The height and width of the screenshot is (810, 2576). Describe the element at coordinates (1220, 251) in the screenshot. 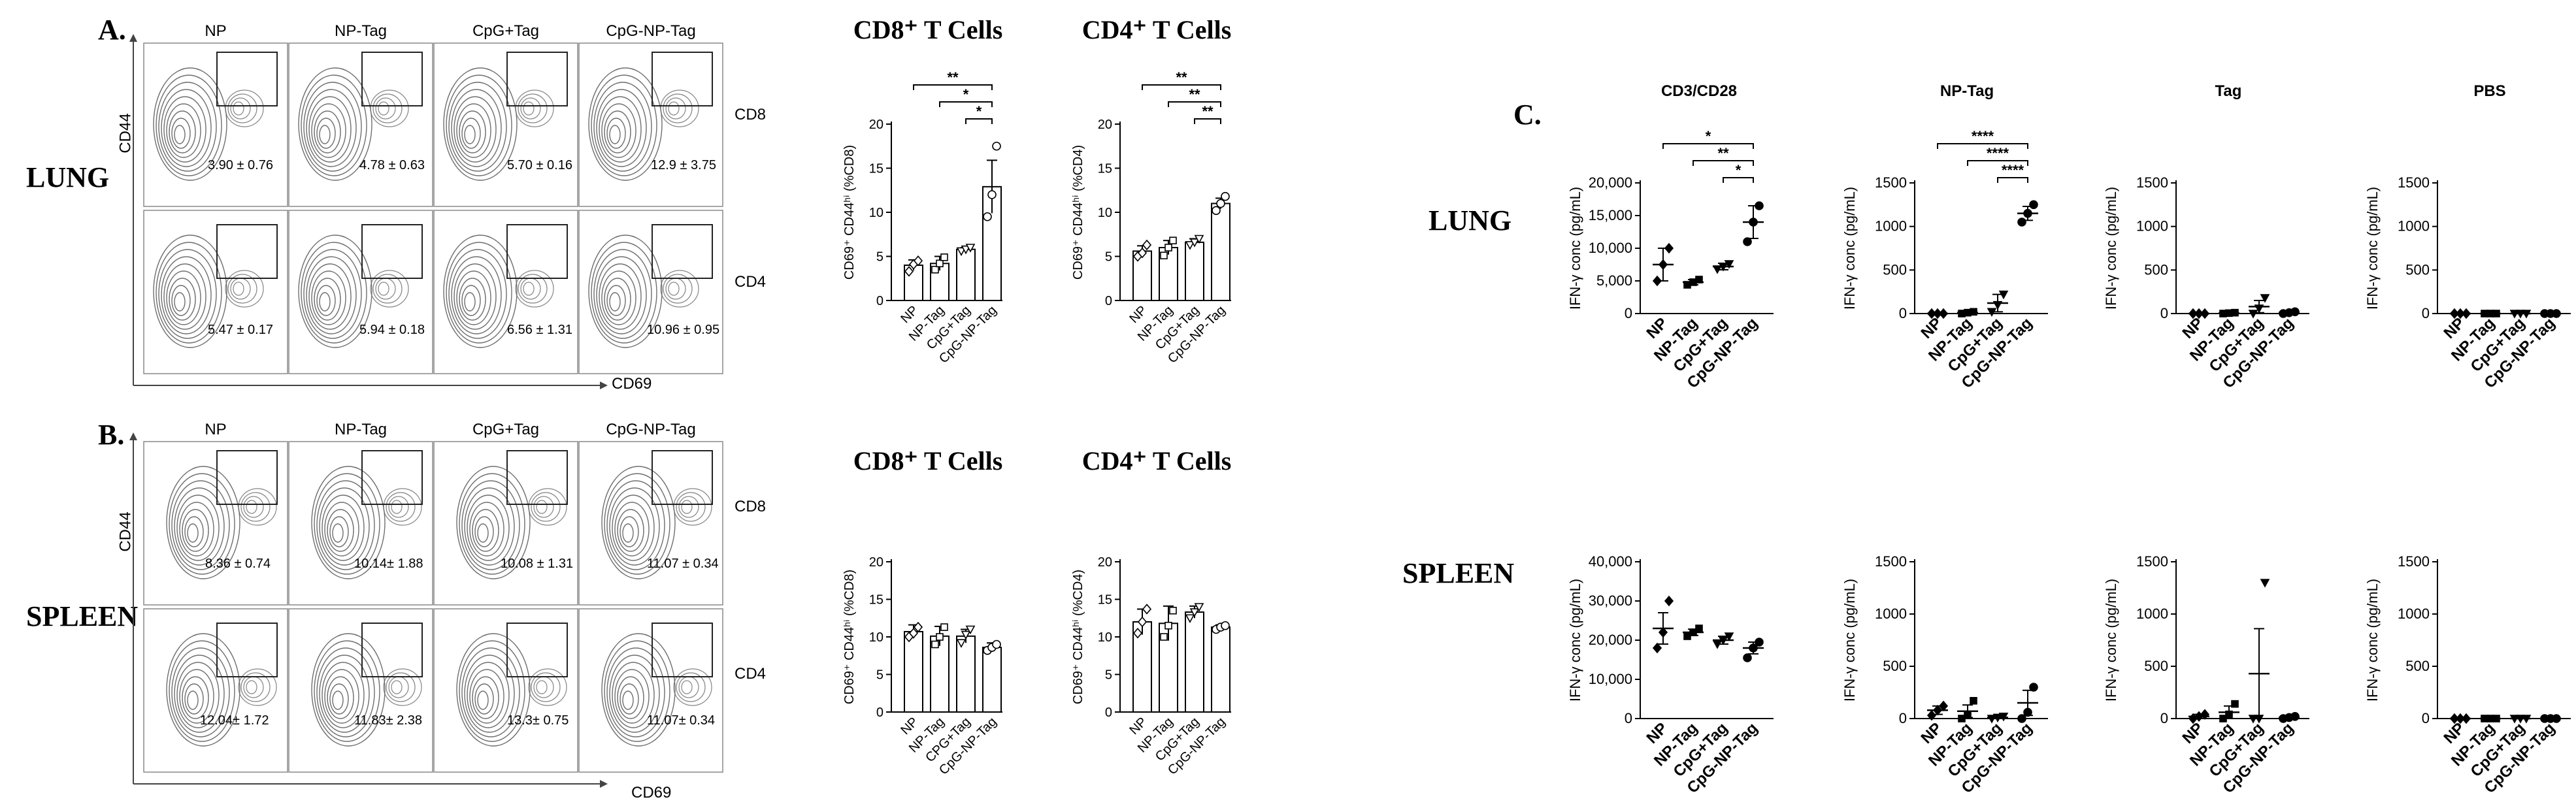

I see `bar` at that location.